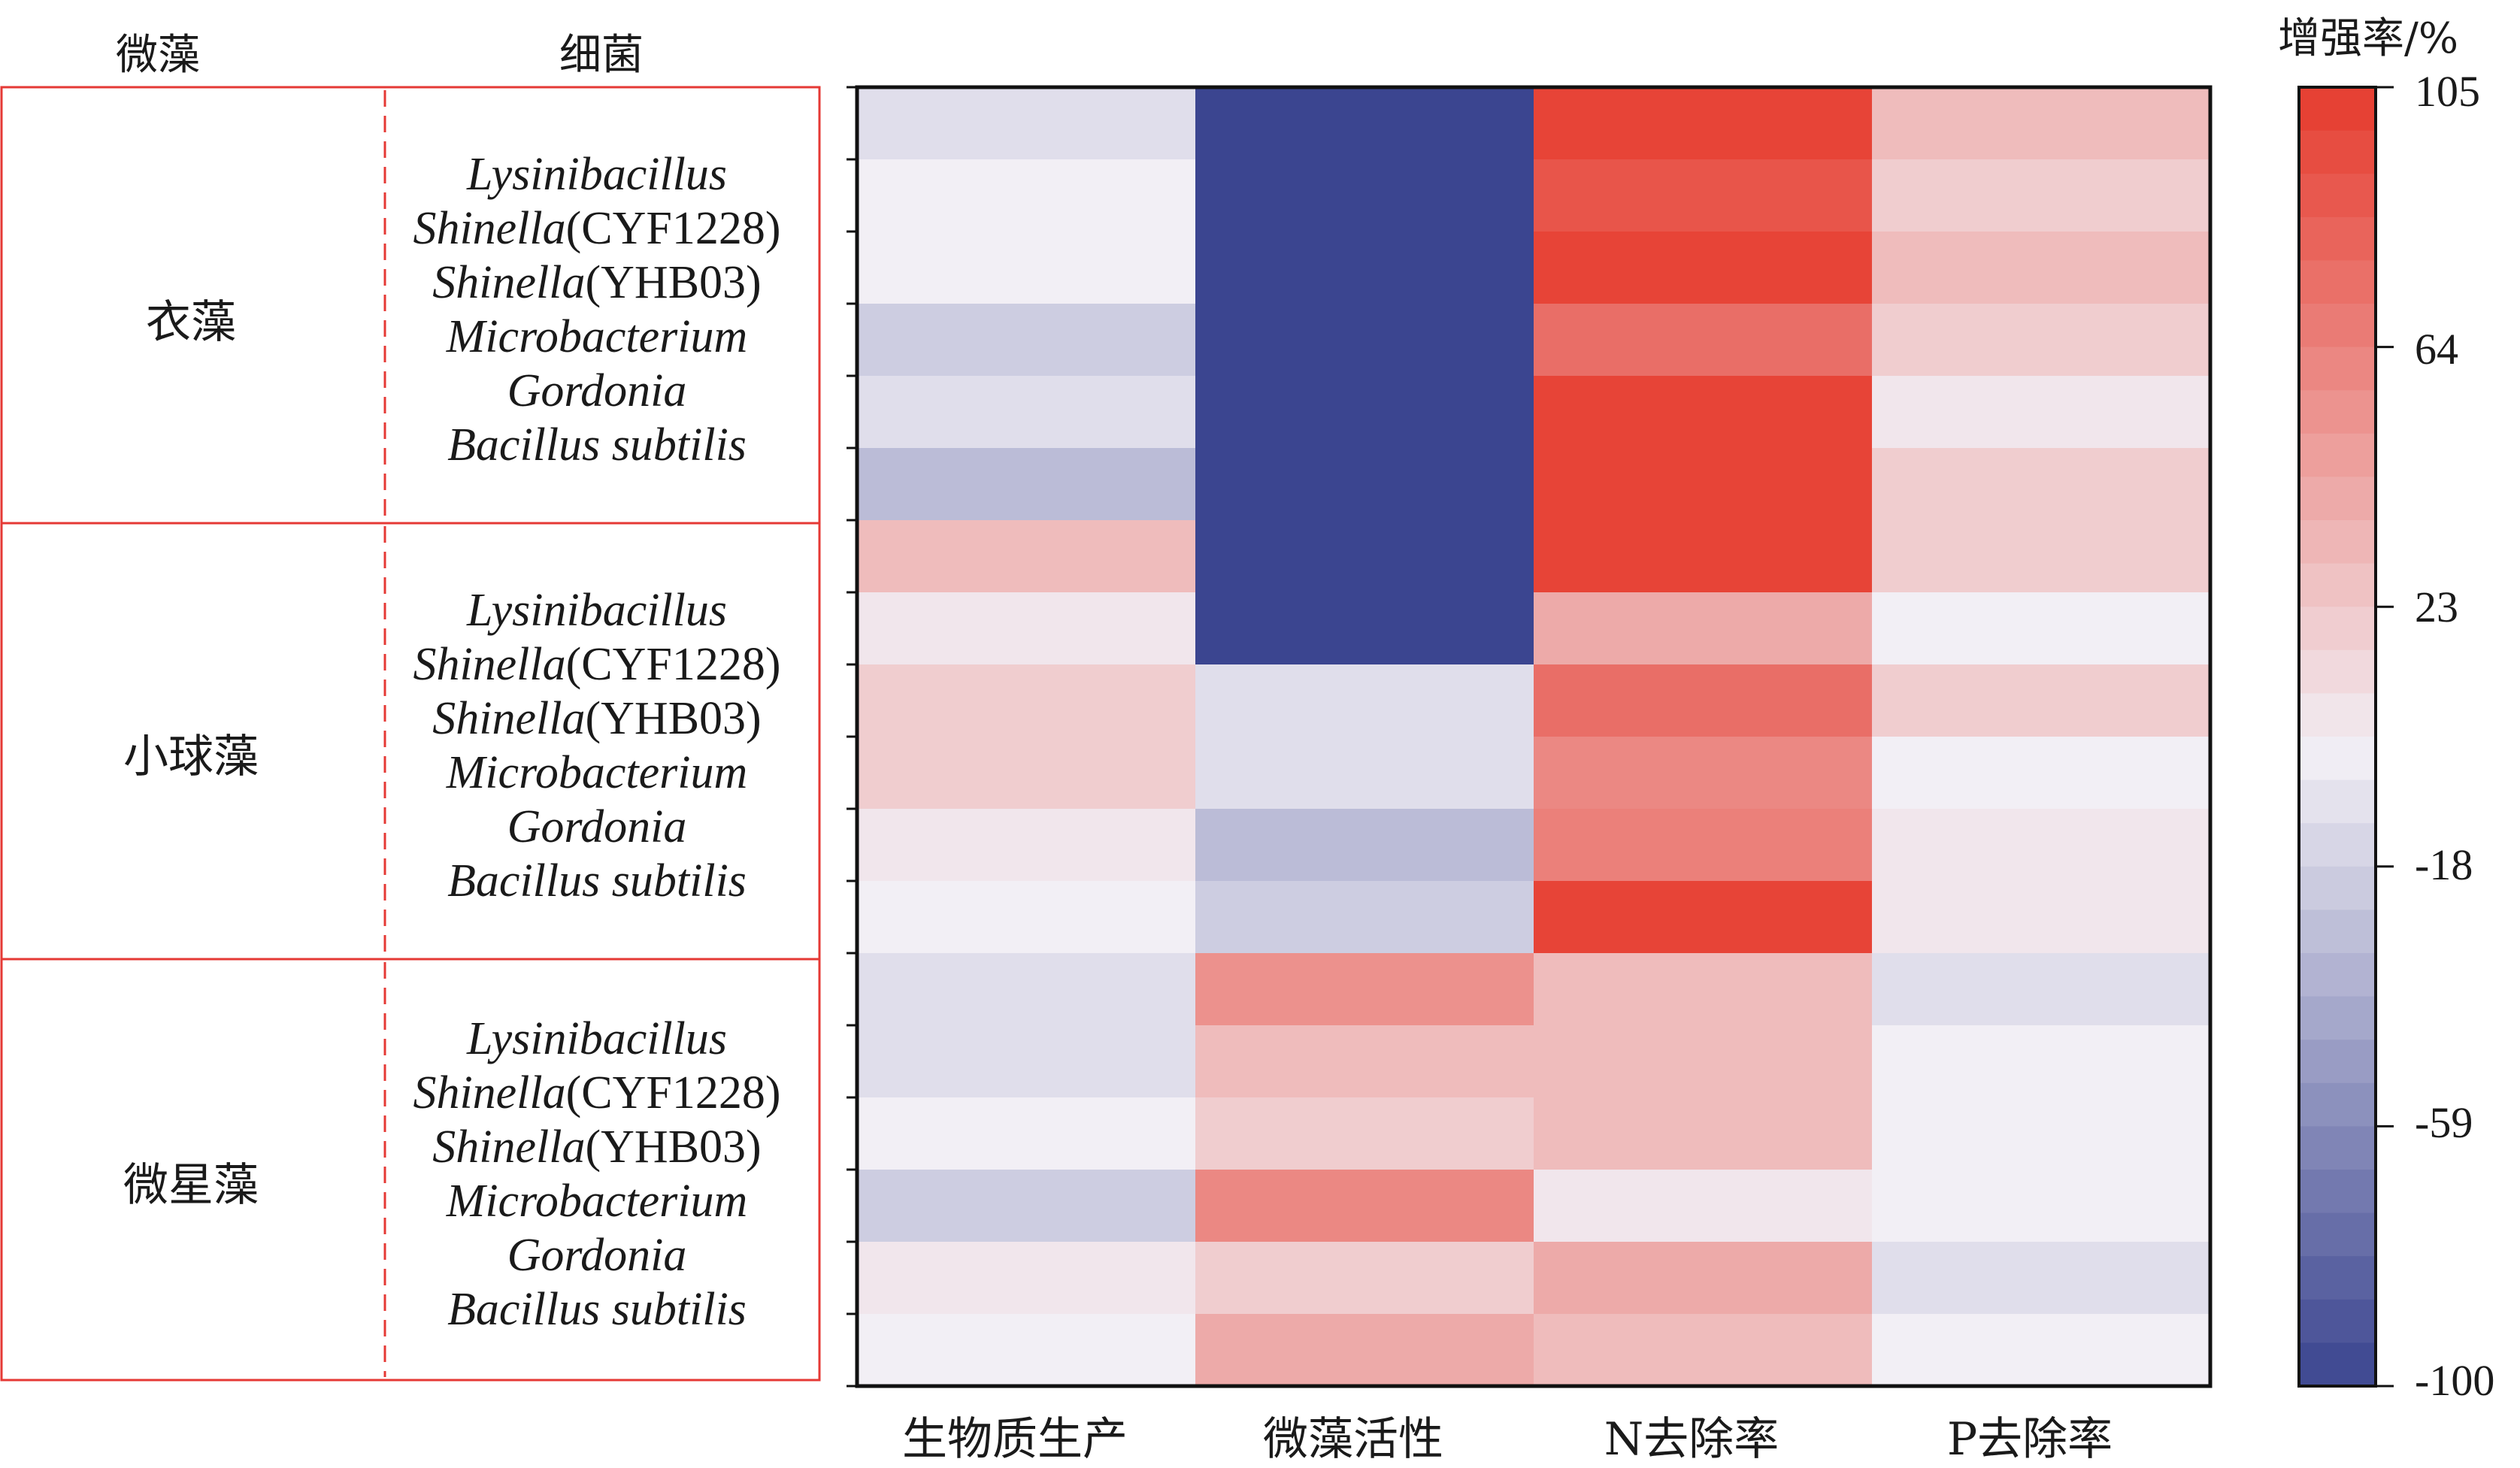  I want to click on header-bacteria: 细菌, so click(601, 55).